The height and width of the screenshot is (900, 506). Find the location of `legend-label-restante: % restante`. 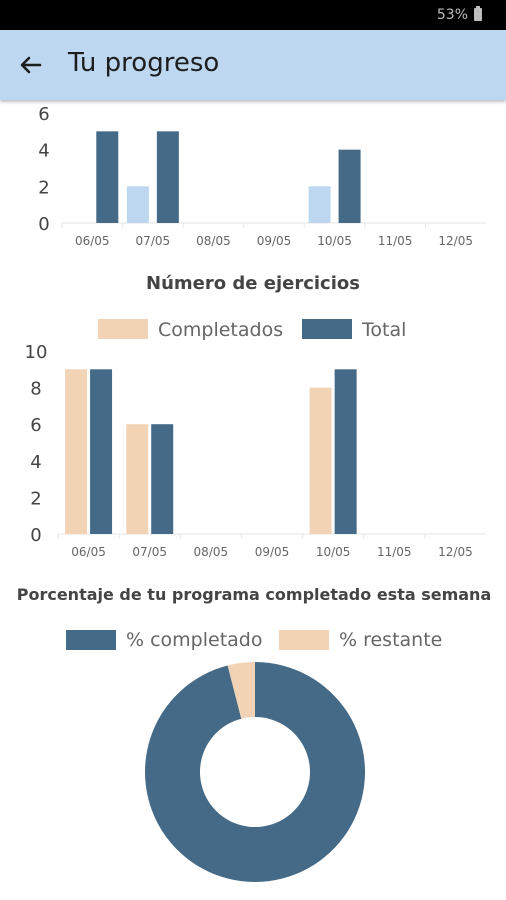

legend-label-restante: % restante is located at coordinates (390, 640).